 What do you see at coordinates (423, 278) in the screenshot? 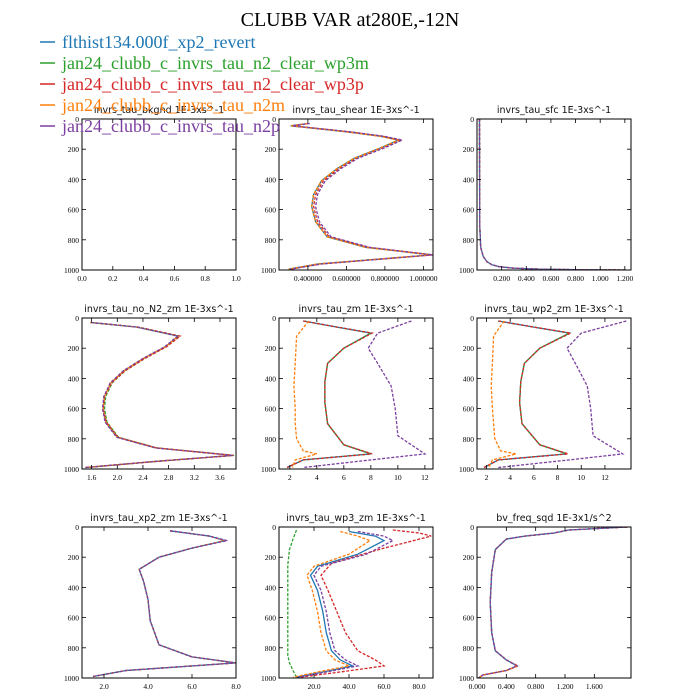
I see `x-tick-label: 1.000000` at bounding box center [423, 278].